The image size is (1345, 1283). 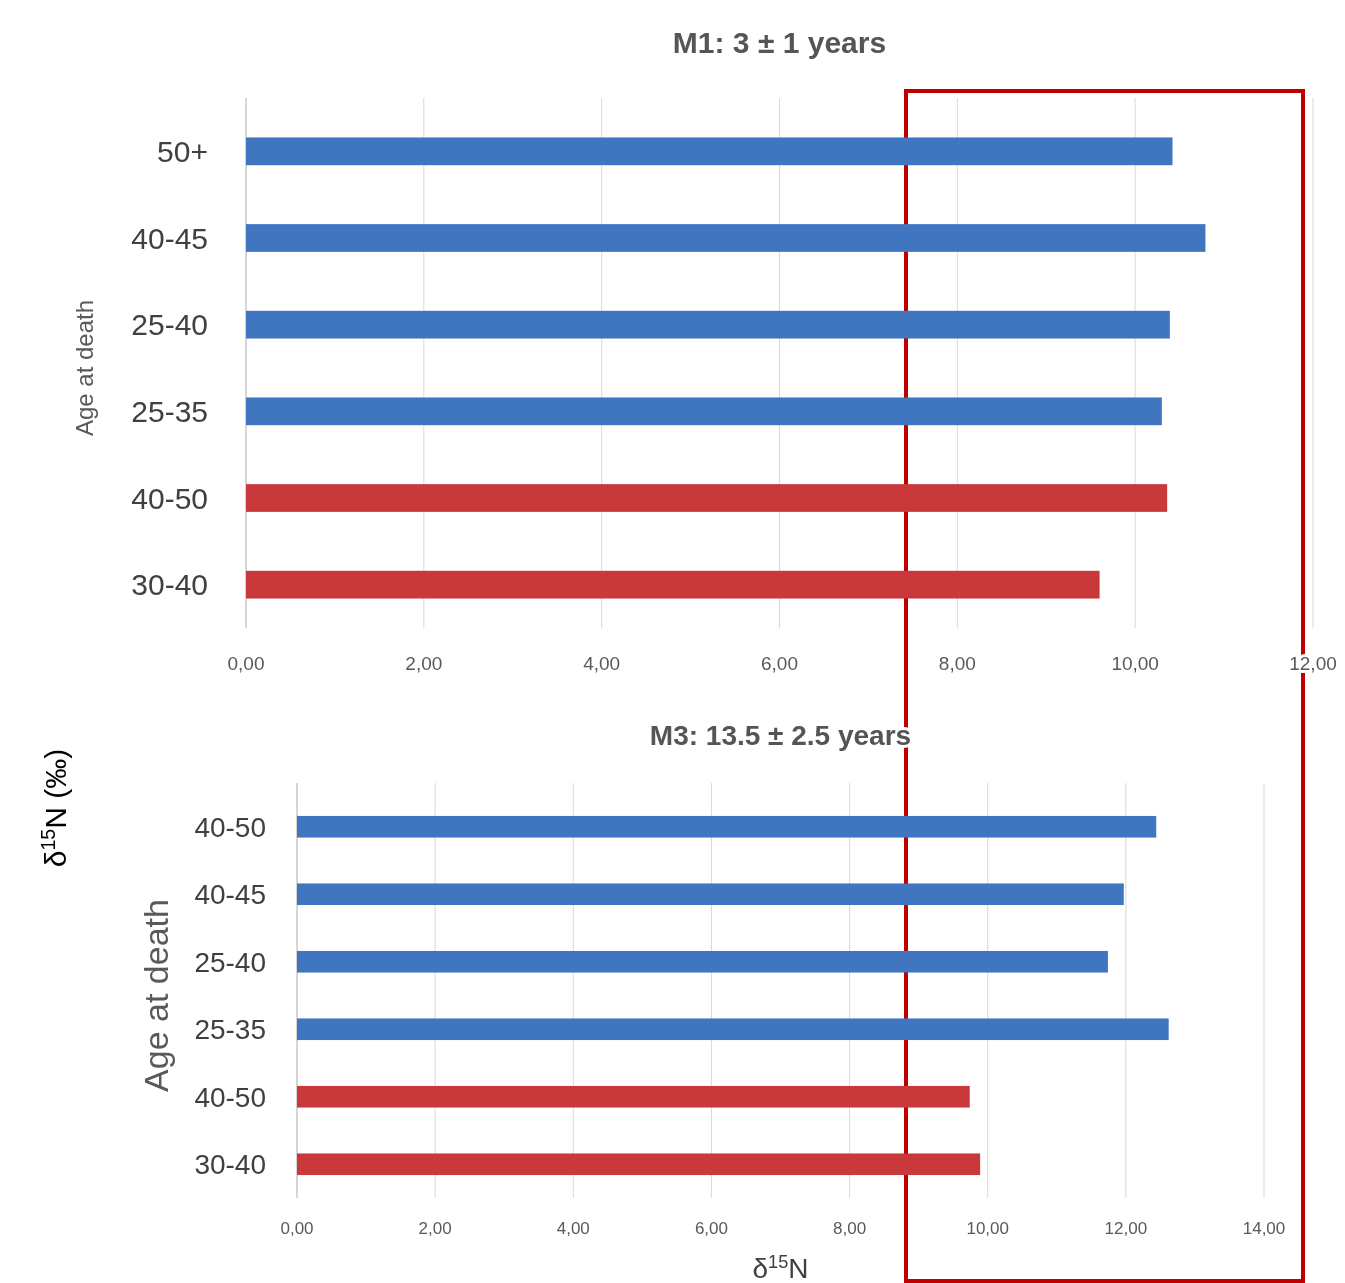 What do you see at coordinates (1264, 1228) in the screenshot?
I see `x-tick-label: 14,00` at bounding box center [1264, 1228].